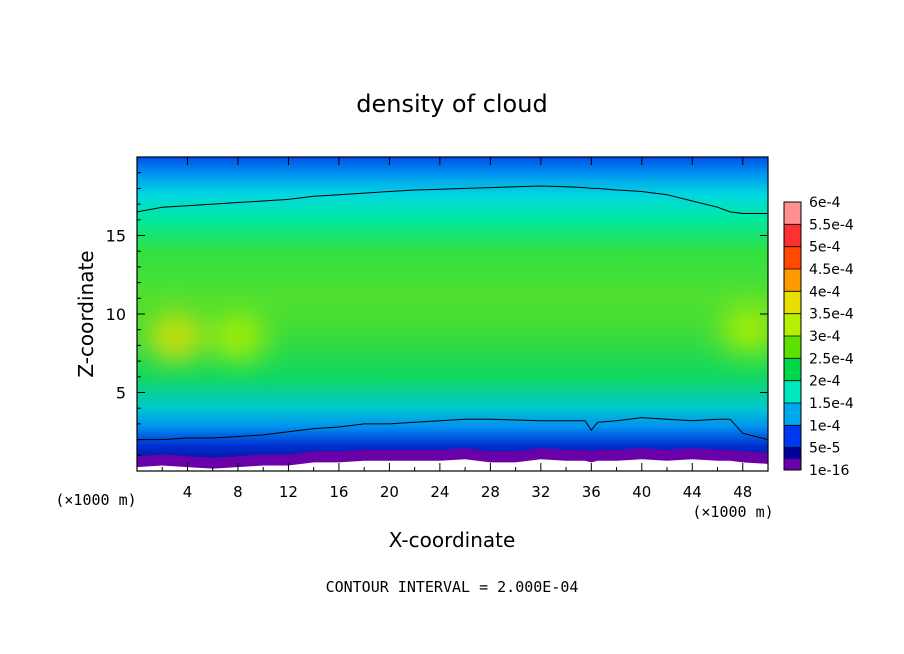 The image size is (904, 654). Describe the element at coordinates (829, 471) in the screenshot. I see `colorbar-label-12: 1e-16` at that location.